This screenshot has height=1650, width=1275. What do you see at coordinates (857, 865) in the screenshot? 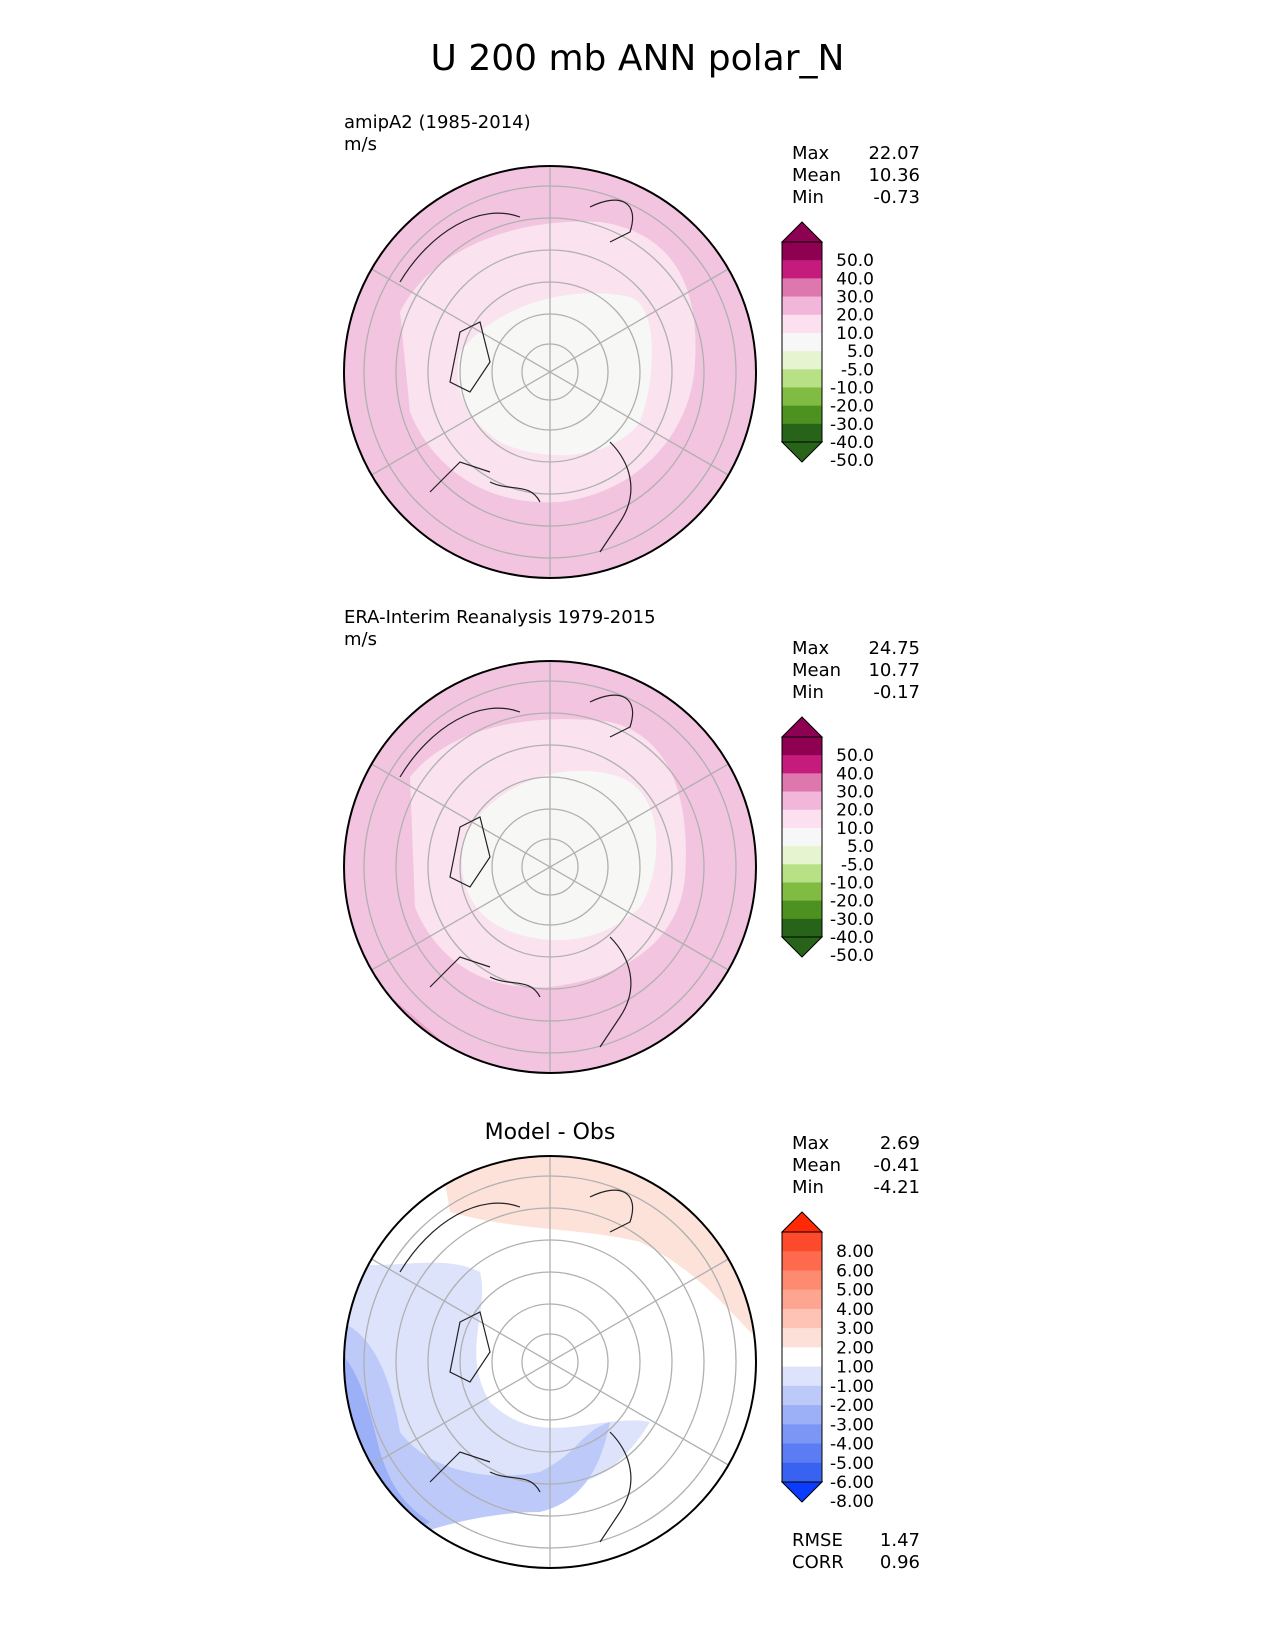
I see `colorbar-tick-label: -5.0` at bounding box center [857, 865].